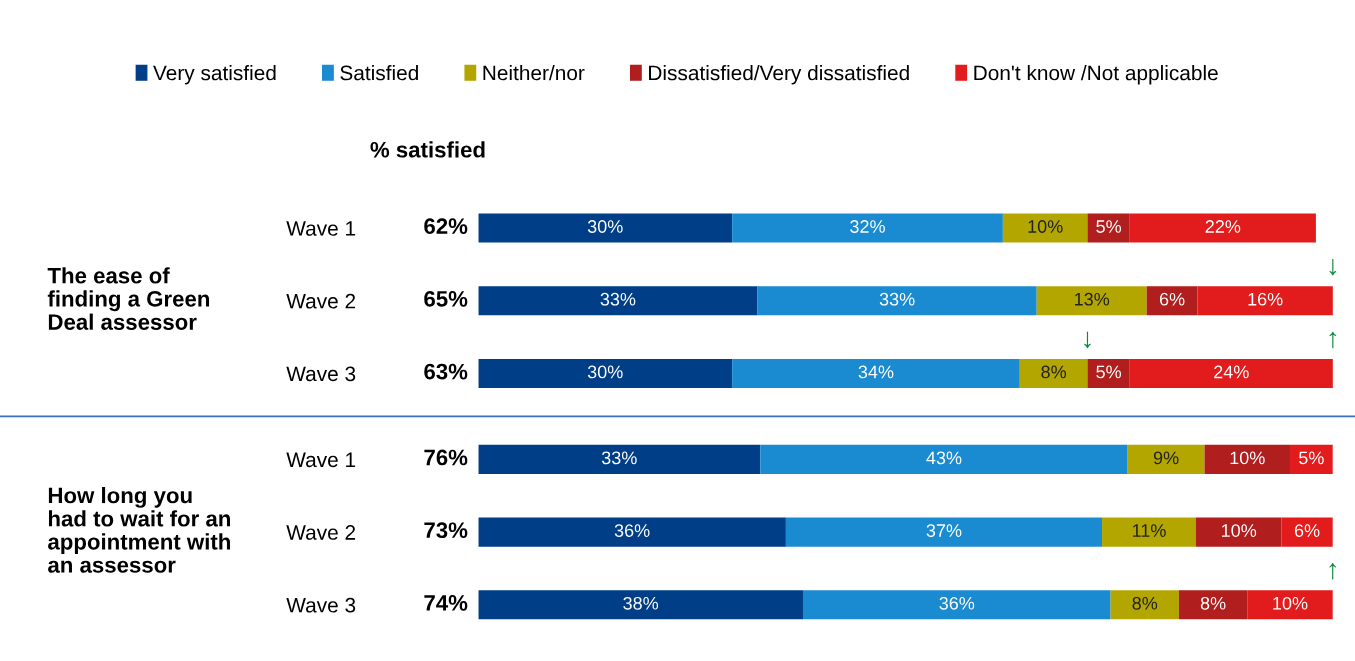 Image resolution: width=1355 pixels, height=661 pixels. What do you see at coordinates (446, 530) in the screenshot?
I see `text: 73%` at bounding box center [446, 530].